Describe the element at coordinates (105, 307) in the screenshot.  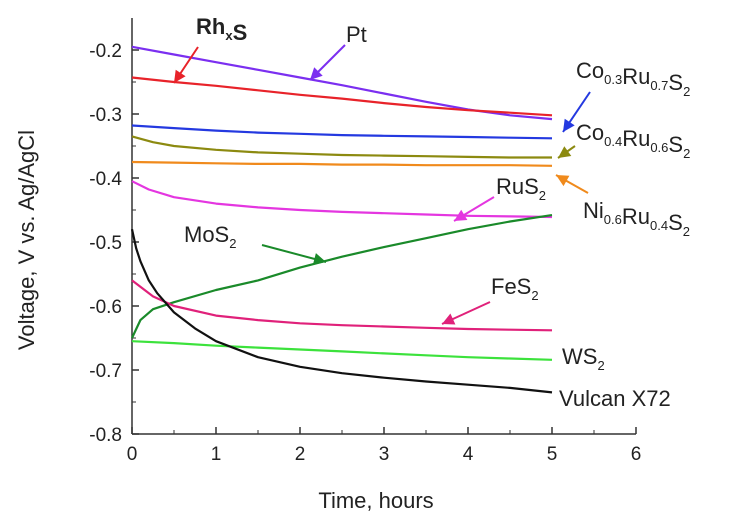
I see `y-tick-label: -0.6` at that location.